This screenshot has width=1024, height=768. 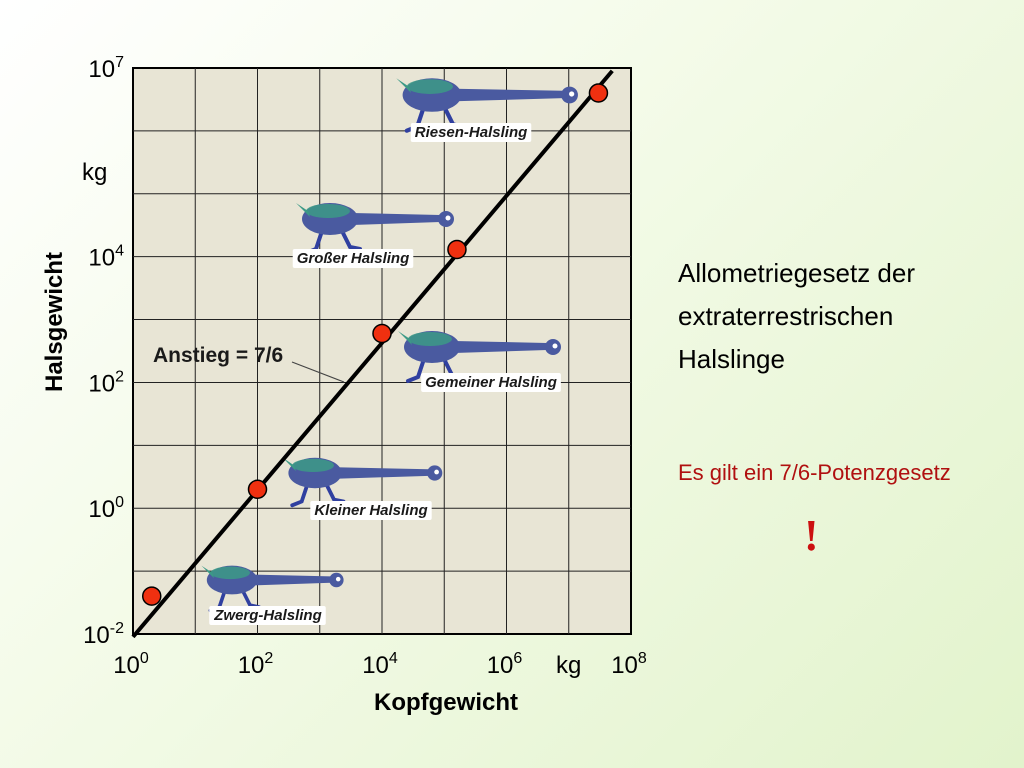 I want to click on power-law-note: Es gilt ein 7/6-Potenzgesetz, so click(x=814, y=472).